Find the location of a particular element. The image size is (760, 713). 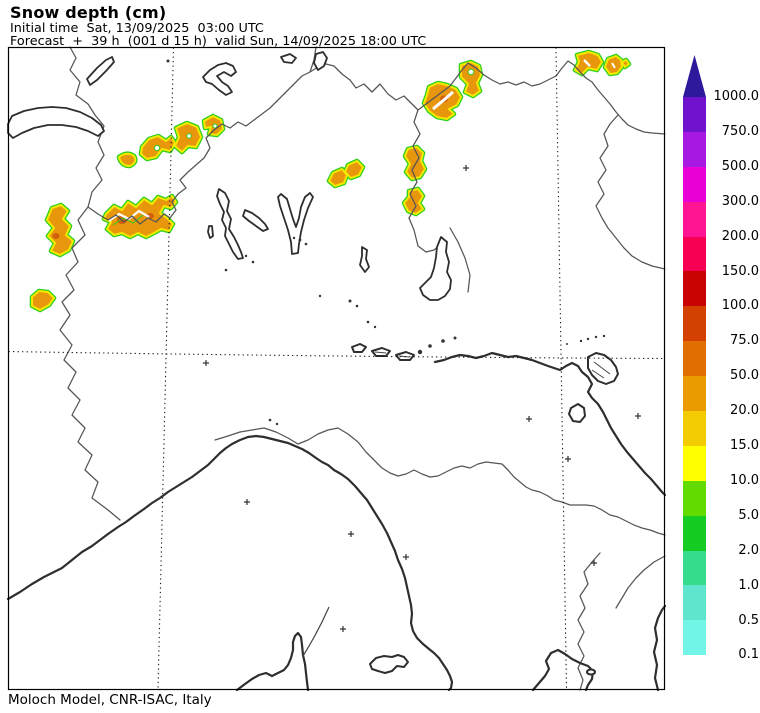

lake-como is located at coordinates (295, 223).